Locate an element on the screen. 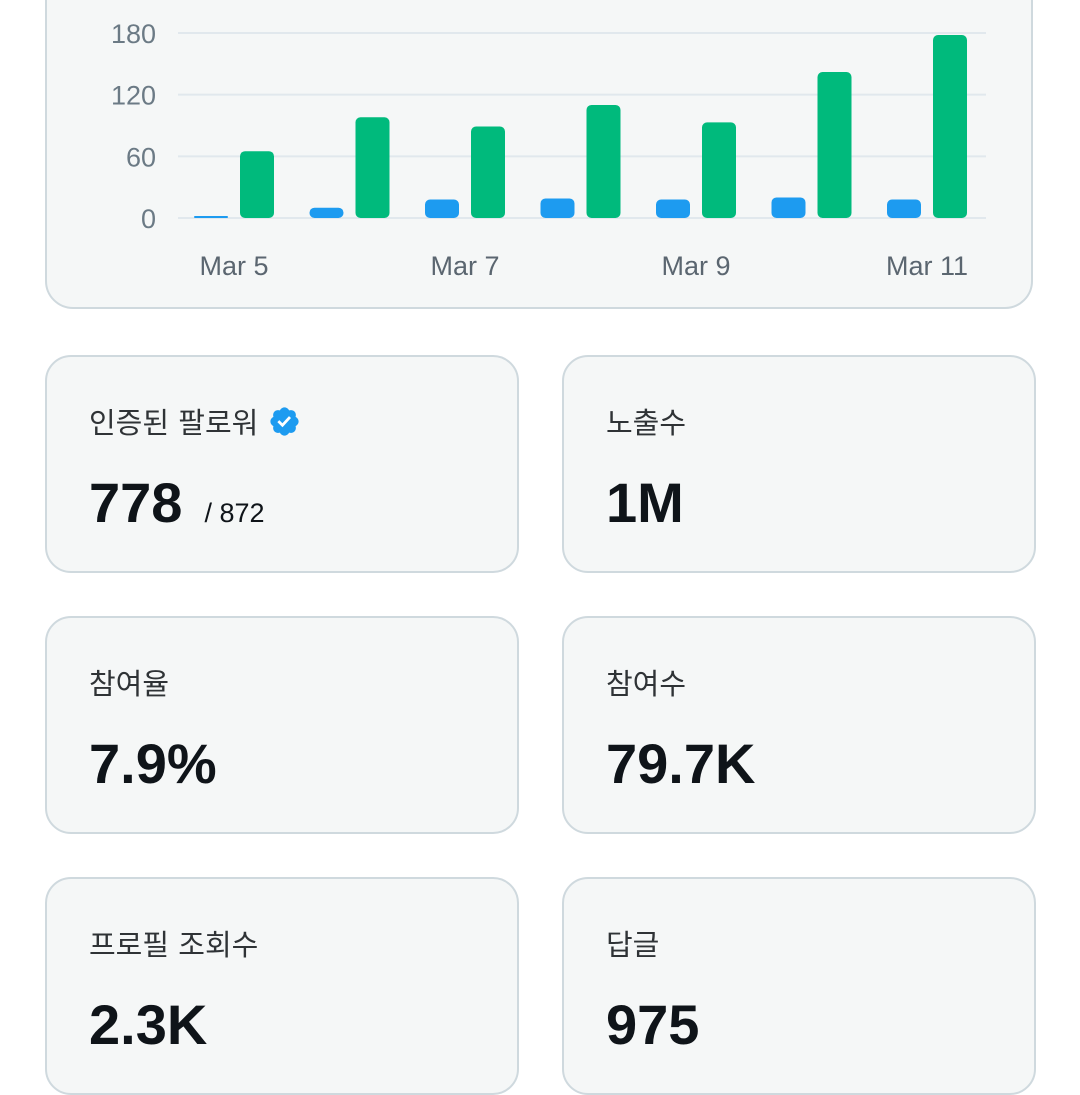 Image resolution: width=1080 pixels, height=1095 pixels. verified-followers-total: / 872 is located at coordinates (234, 513).